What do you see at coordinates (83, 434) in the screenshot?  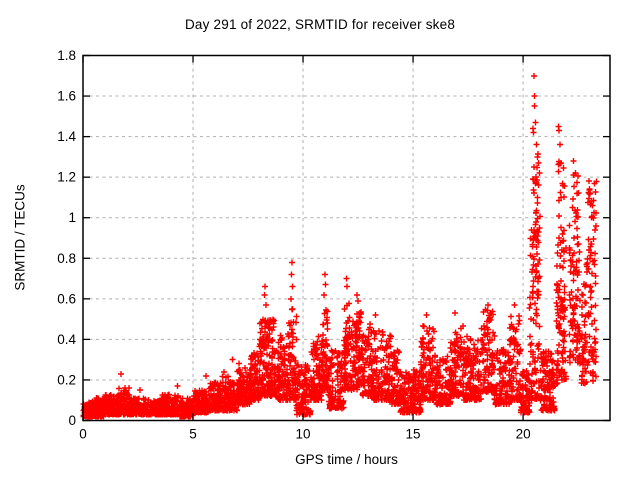 I see `x-tick-label: 0` at bounding box center [83, 434].